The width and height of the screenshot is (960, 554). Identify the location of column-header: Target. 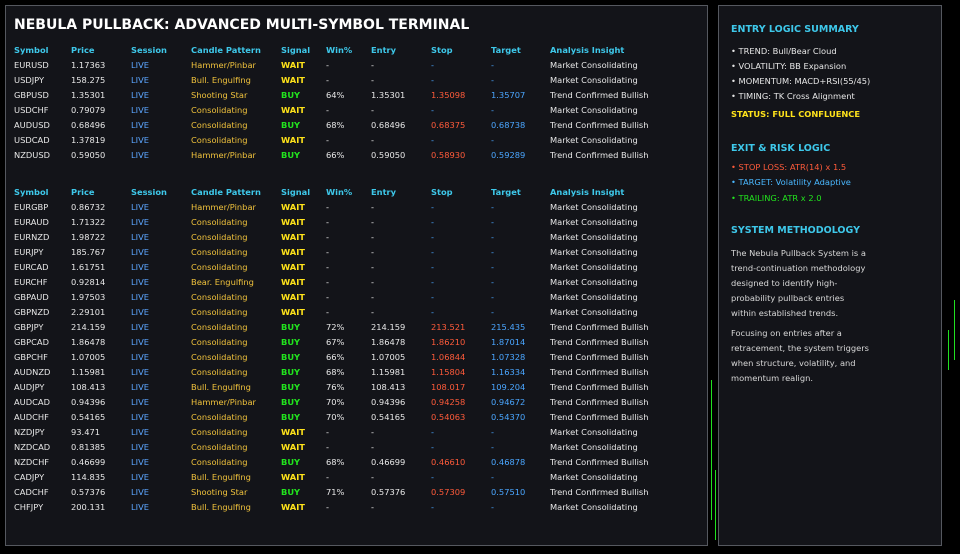
(506, 50).